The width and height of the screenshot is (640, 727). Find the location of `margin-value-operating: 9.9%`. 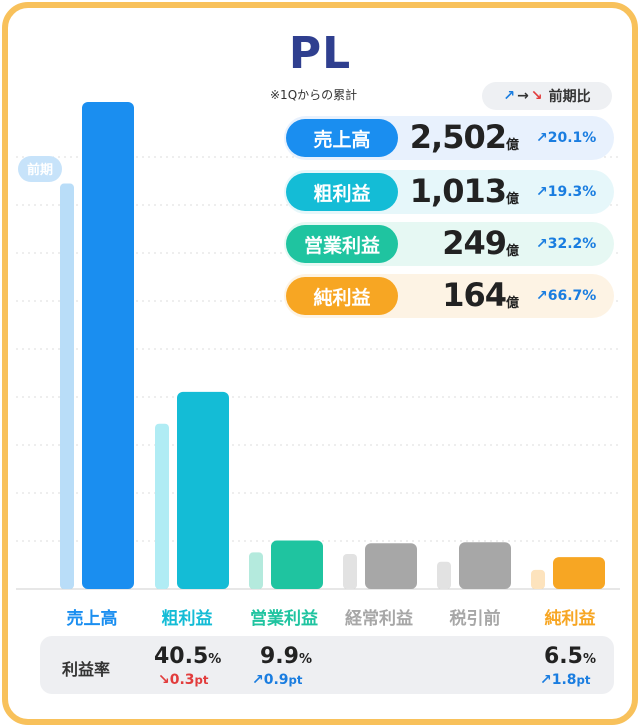

margin-value-operating: 9.9% is located at coordinates (286, 656).